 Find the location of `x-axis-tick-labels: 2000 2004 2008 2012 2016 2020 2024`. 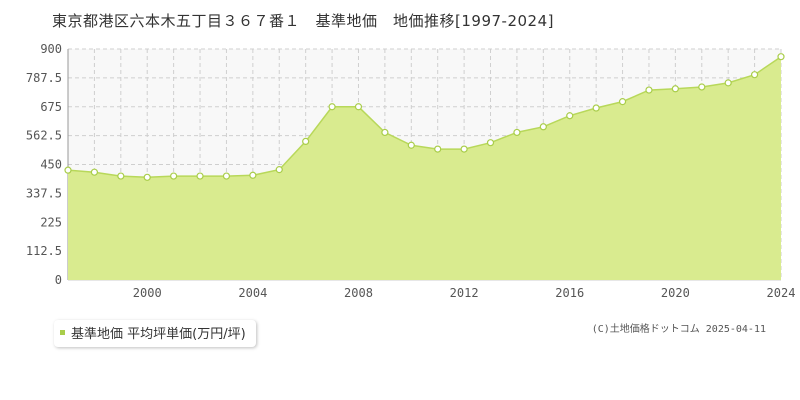

x-axis-tick-labels: 2000 2004 2008 2012 2016 2020 2024 is located at coordinates (464, 293).